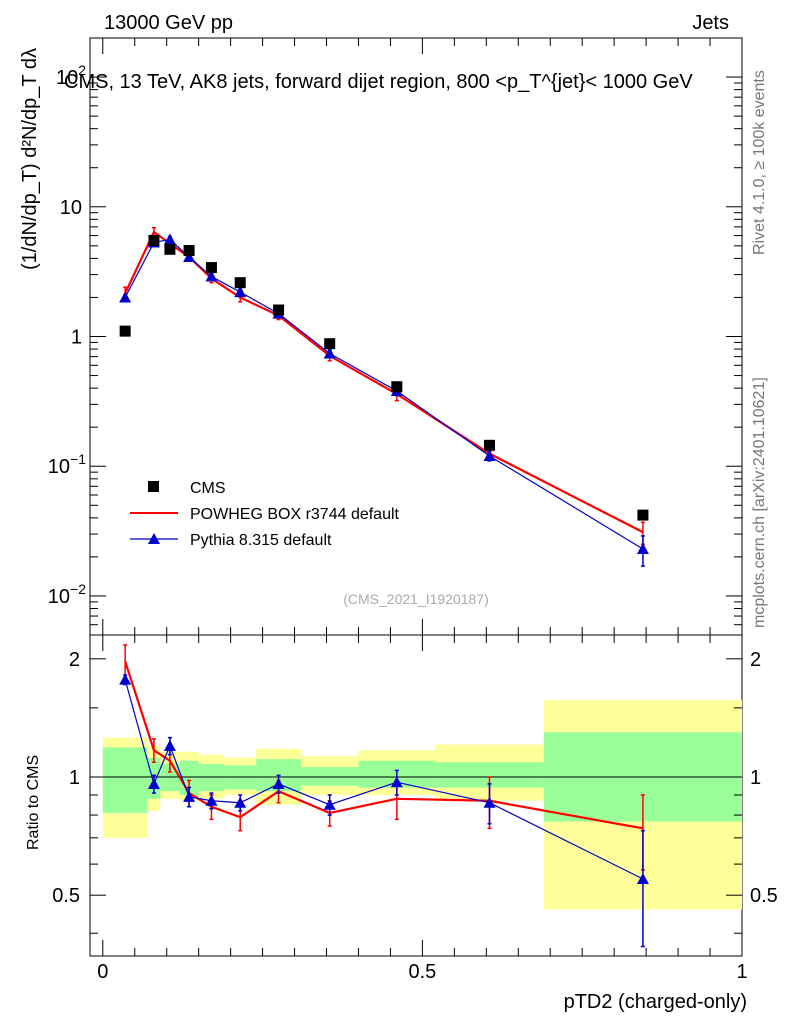 The image size is (786, 1024). I want to click on ratio-y-tick-label-right: 1, so click(755, 778).